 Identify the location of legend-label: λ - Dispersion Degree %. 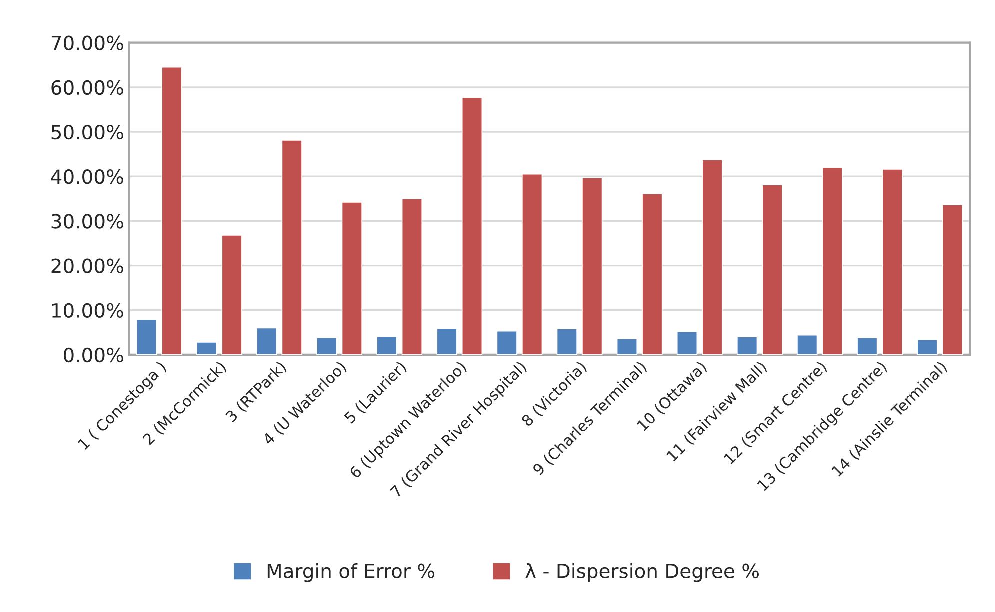
(643, 572).